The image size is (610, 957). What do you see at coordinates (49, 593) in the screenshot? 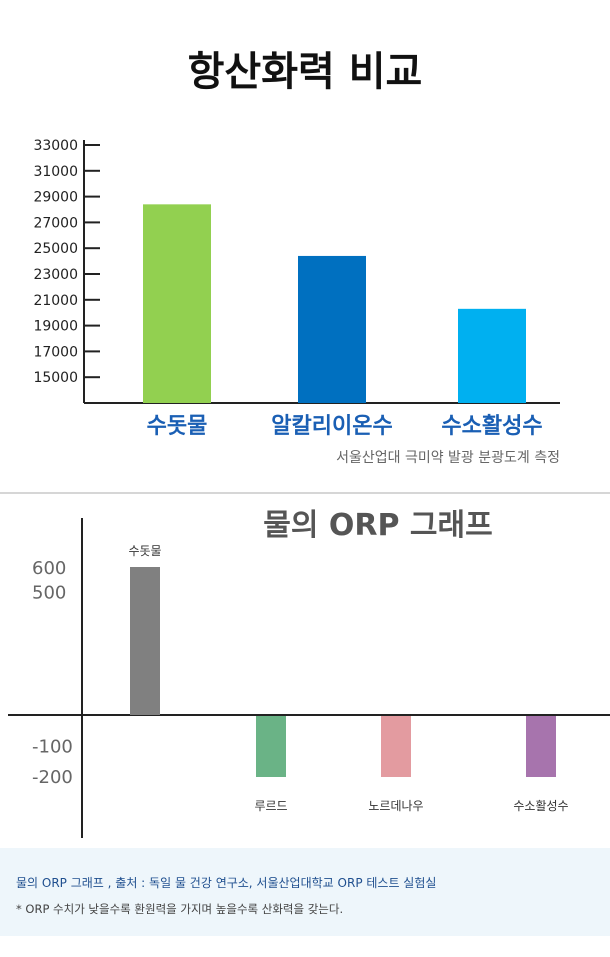
I see `chart2-y-tick-label: 500` at bounding box center [49, 593].